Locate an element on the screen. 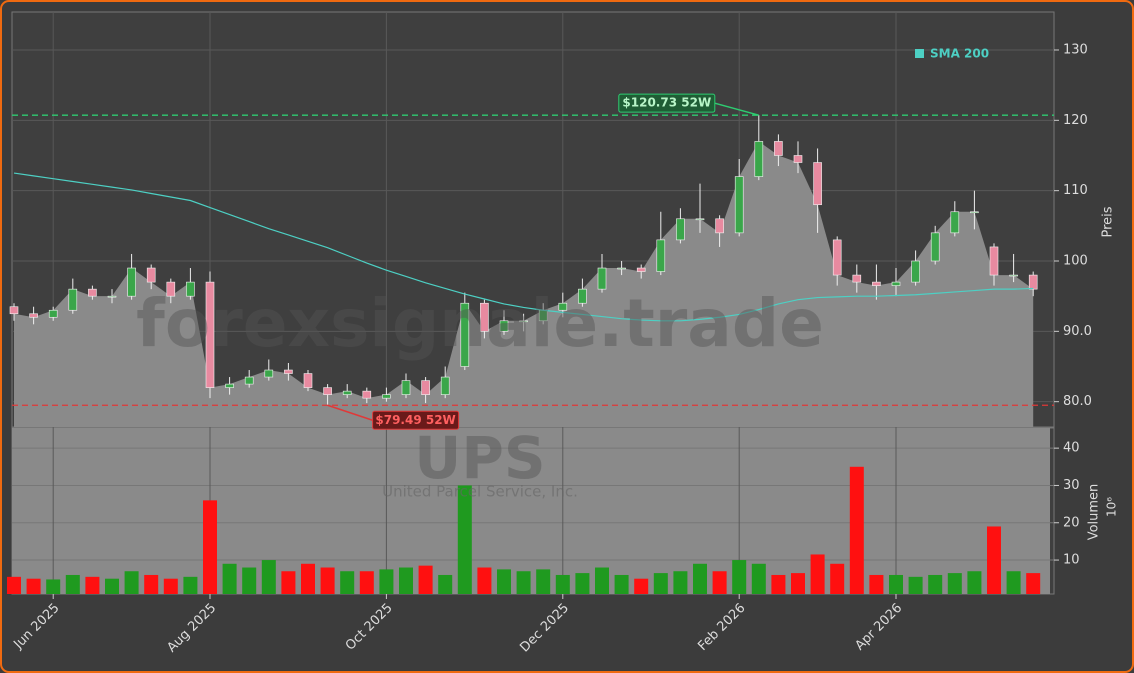 The height and width of the screenshot is (673, 1134). volume-tick-label: 20 is located at coordinates (1071, 522).